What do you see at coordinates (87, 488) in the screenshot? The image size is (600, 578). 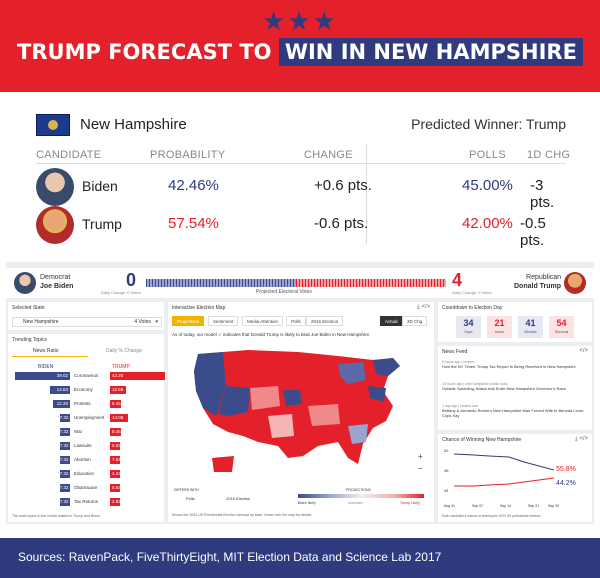 I see `trending-row: 7.32 Obamacare 5.63` at bounding box center [87, 488].